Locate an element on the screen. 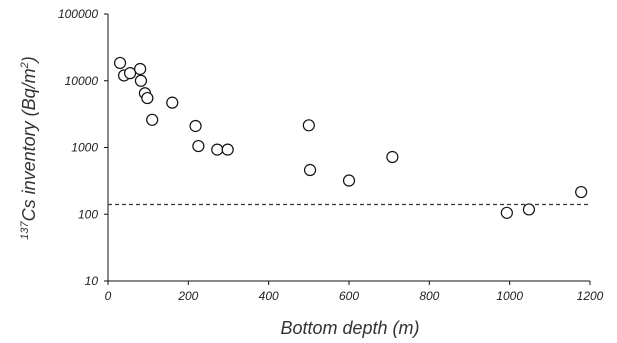  y-tick-label: 10 is located at coordinates (92, 281).